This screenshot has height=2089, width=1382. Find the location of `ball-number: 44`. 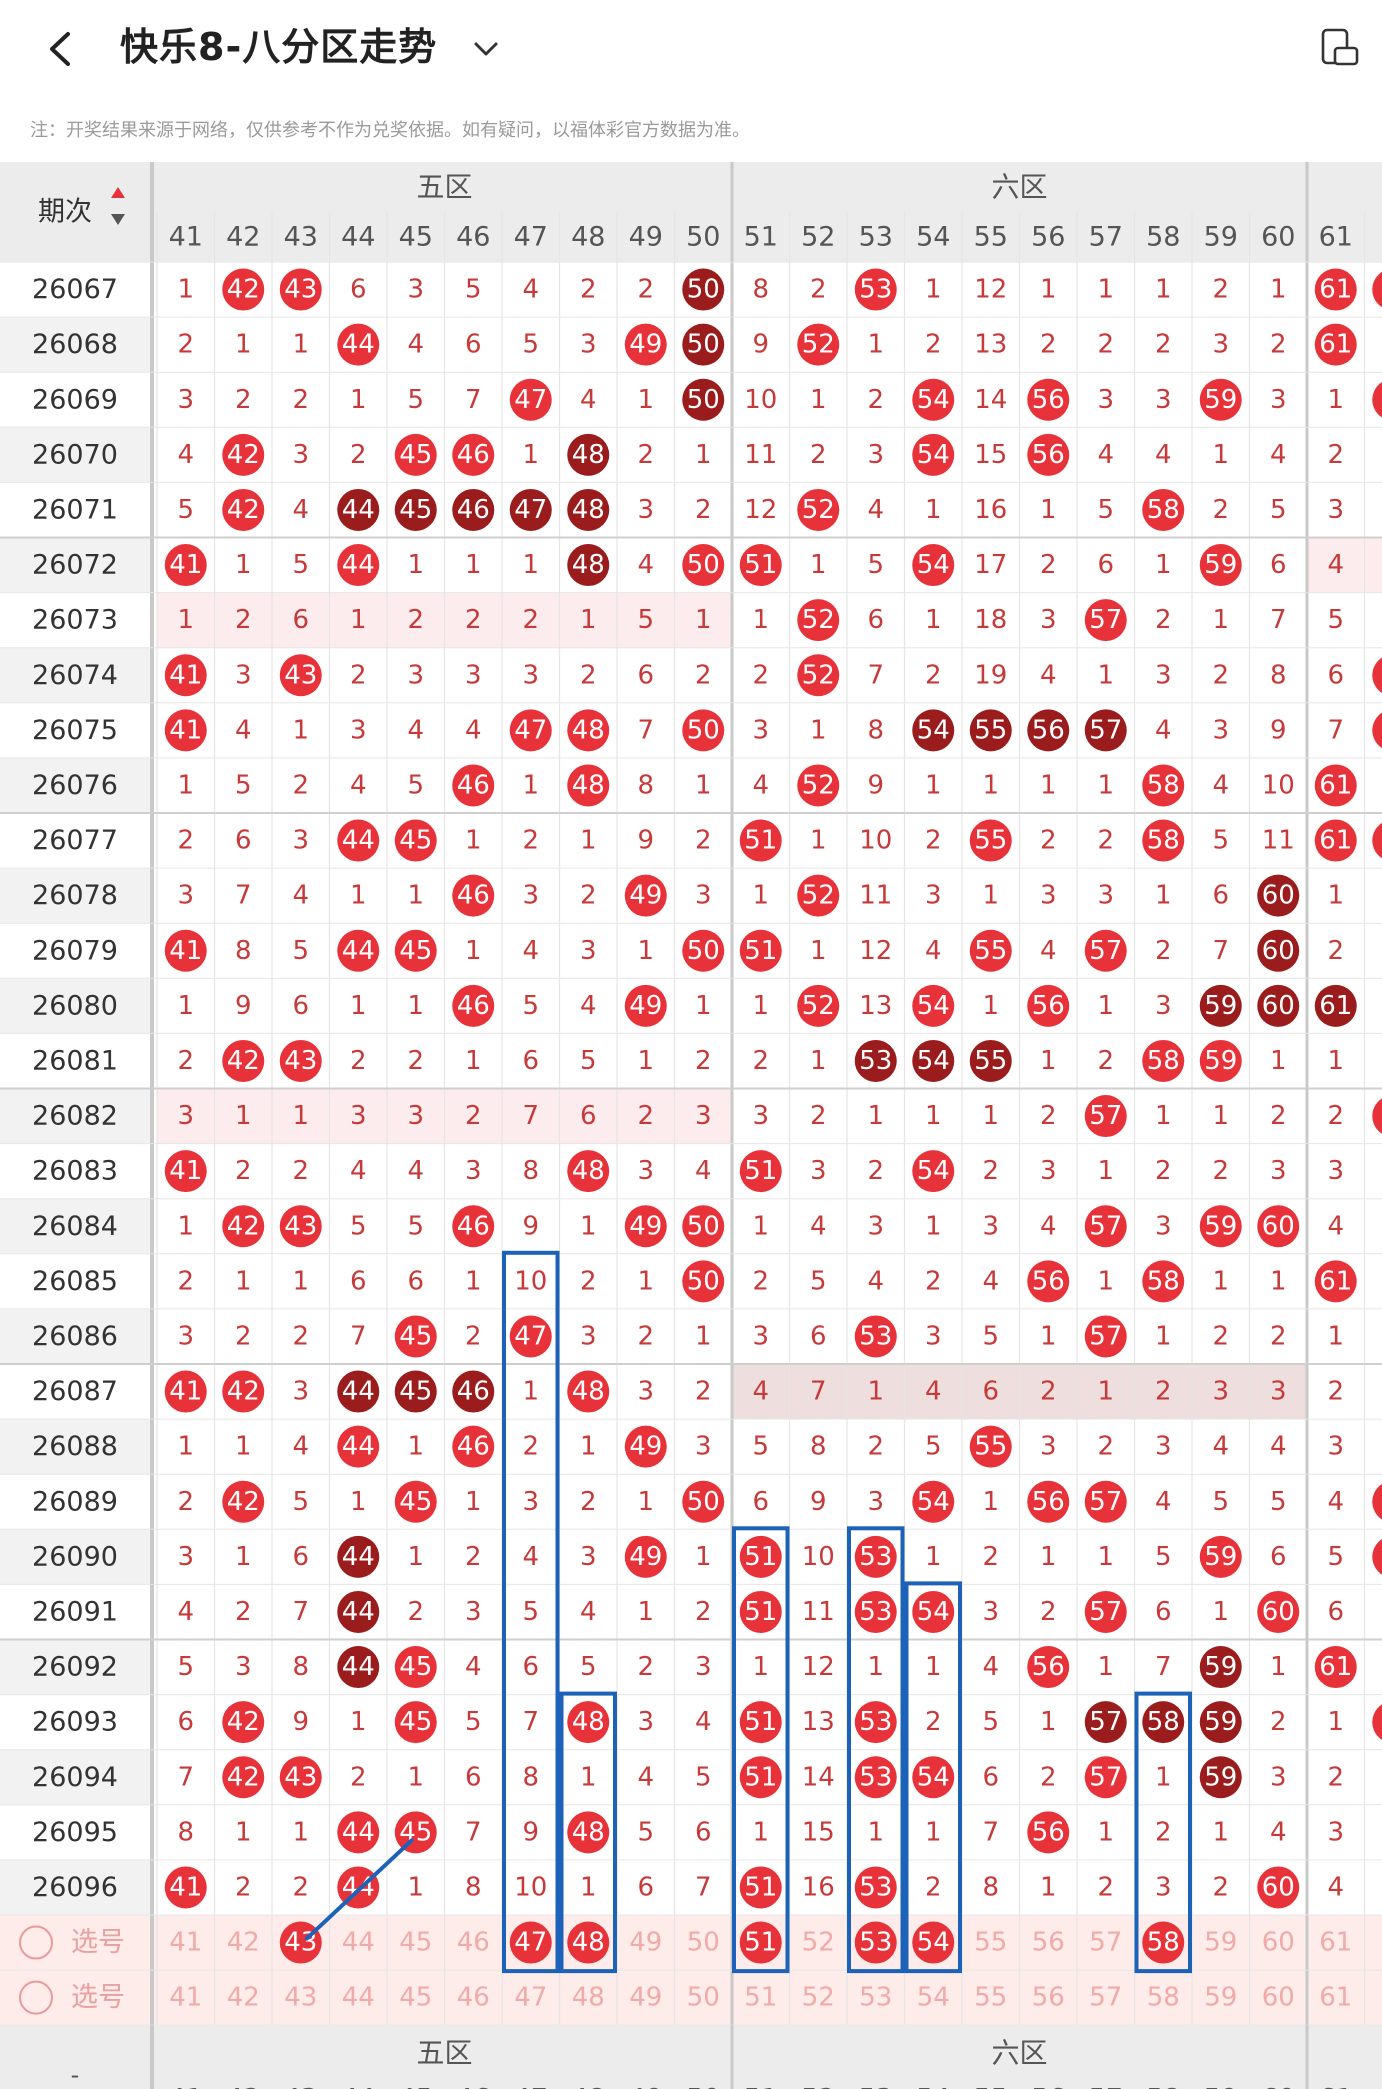

ball-number: 44 is located at coordinates (358, 565).